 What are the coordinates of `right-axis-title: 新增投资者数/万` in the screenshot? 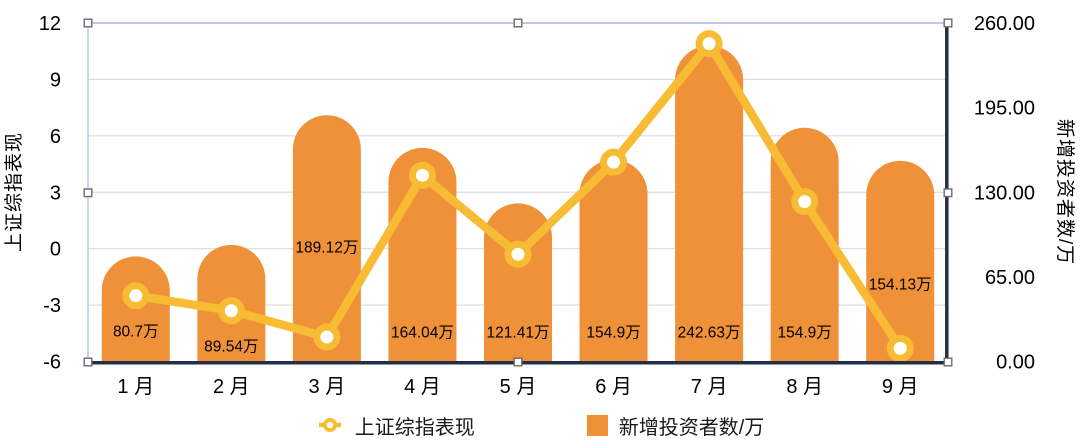 It's located at (1065, 192).